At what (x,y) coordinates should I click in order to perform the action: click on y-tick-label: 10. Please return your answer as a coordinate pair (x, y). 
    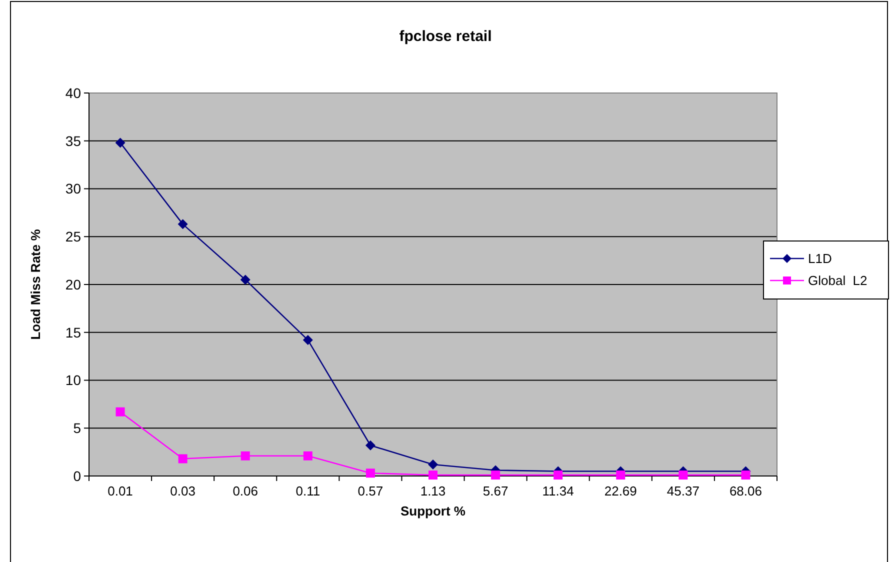
    Looking at the image, I should click on (73, 380).